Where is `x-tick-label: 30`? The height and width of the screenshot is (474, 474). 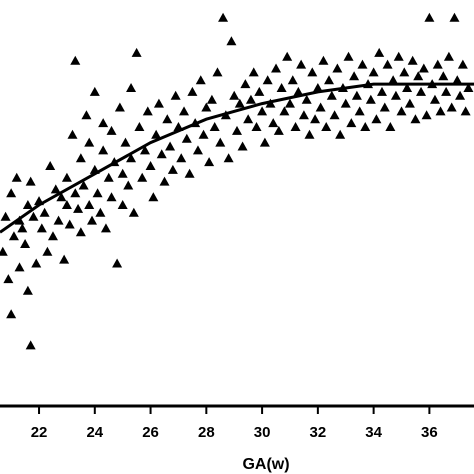
x-tick-label: 30 is located at coordinates (262, 432).